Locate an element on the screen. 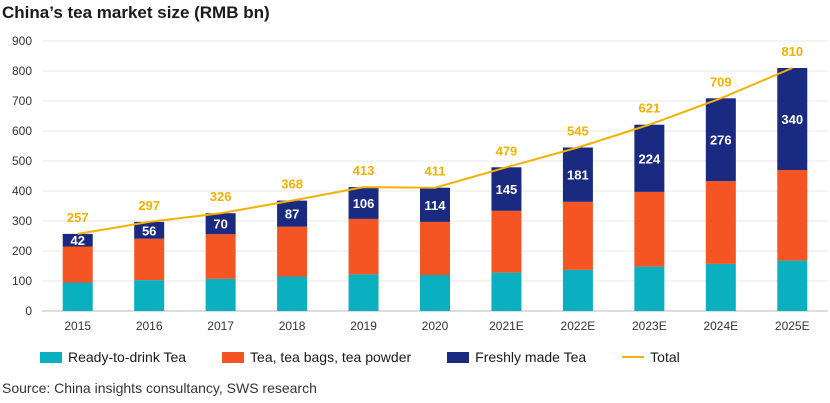  legend-item-bags: Tea, tea bags, tea powder is located at coordinates (316, 357).